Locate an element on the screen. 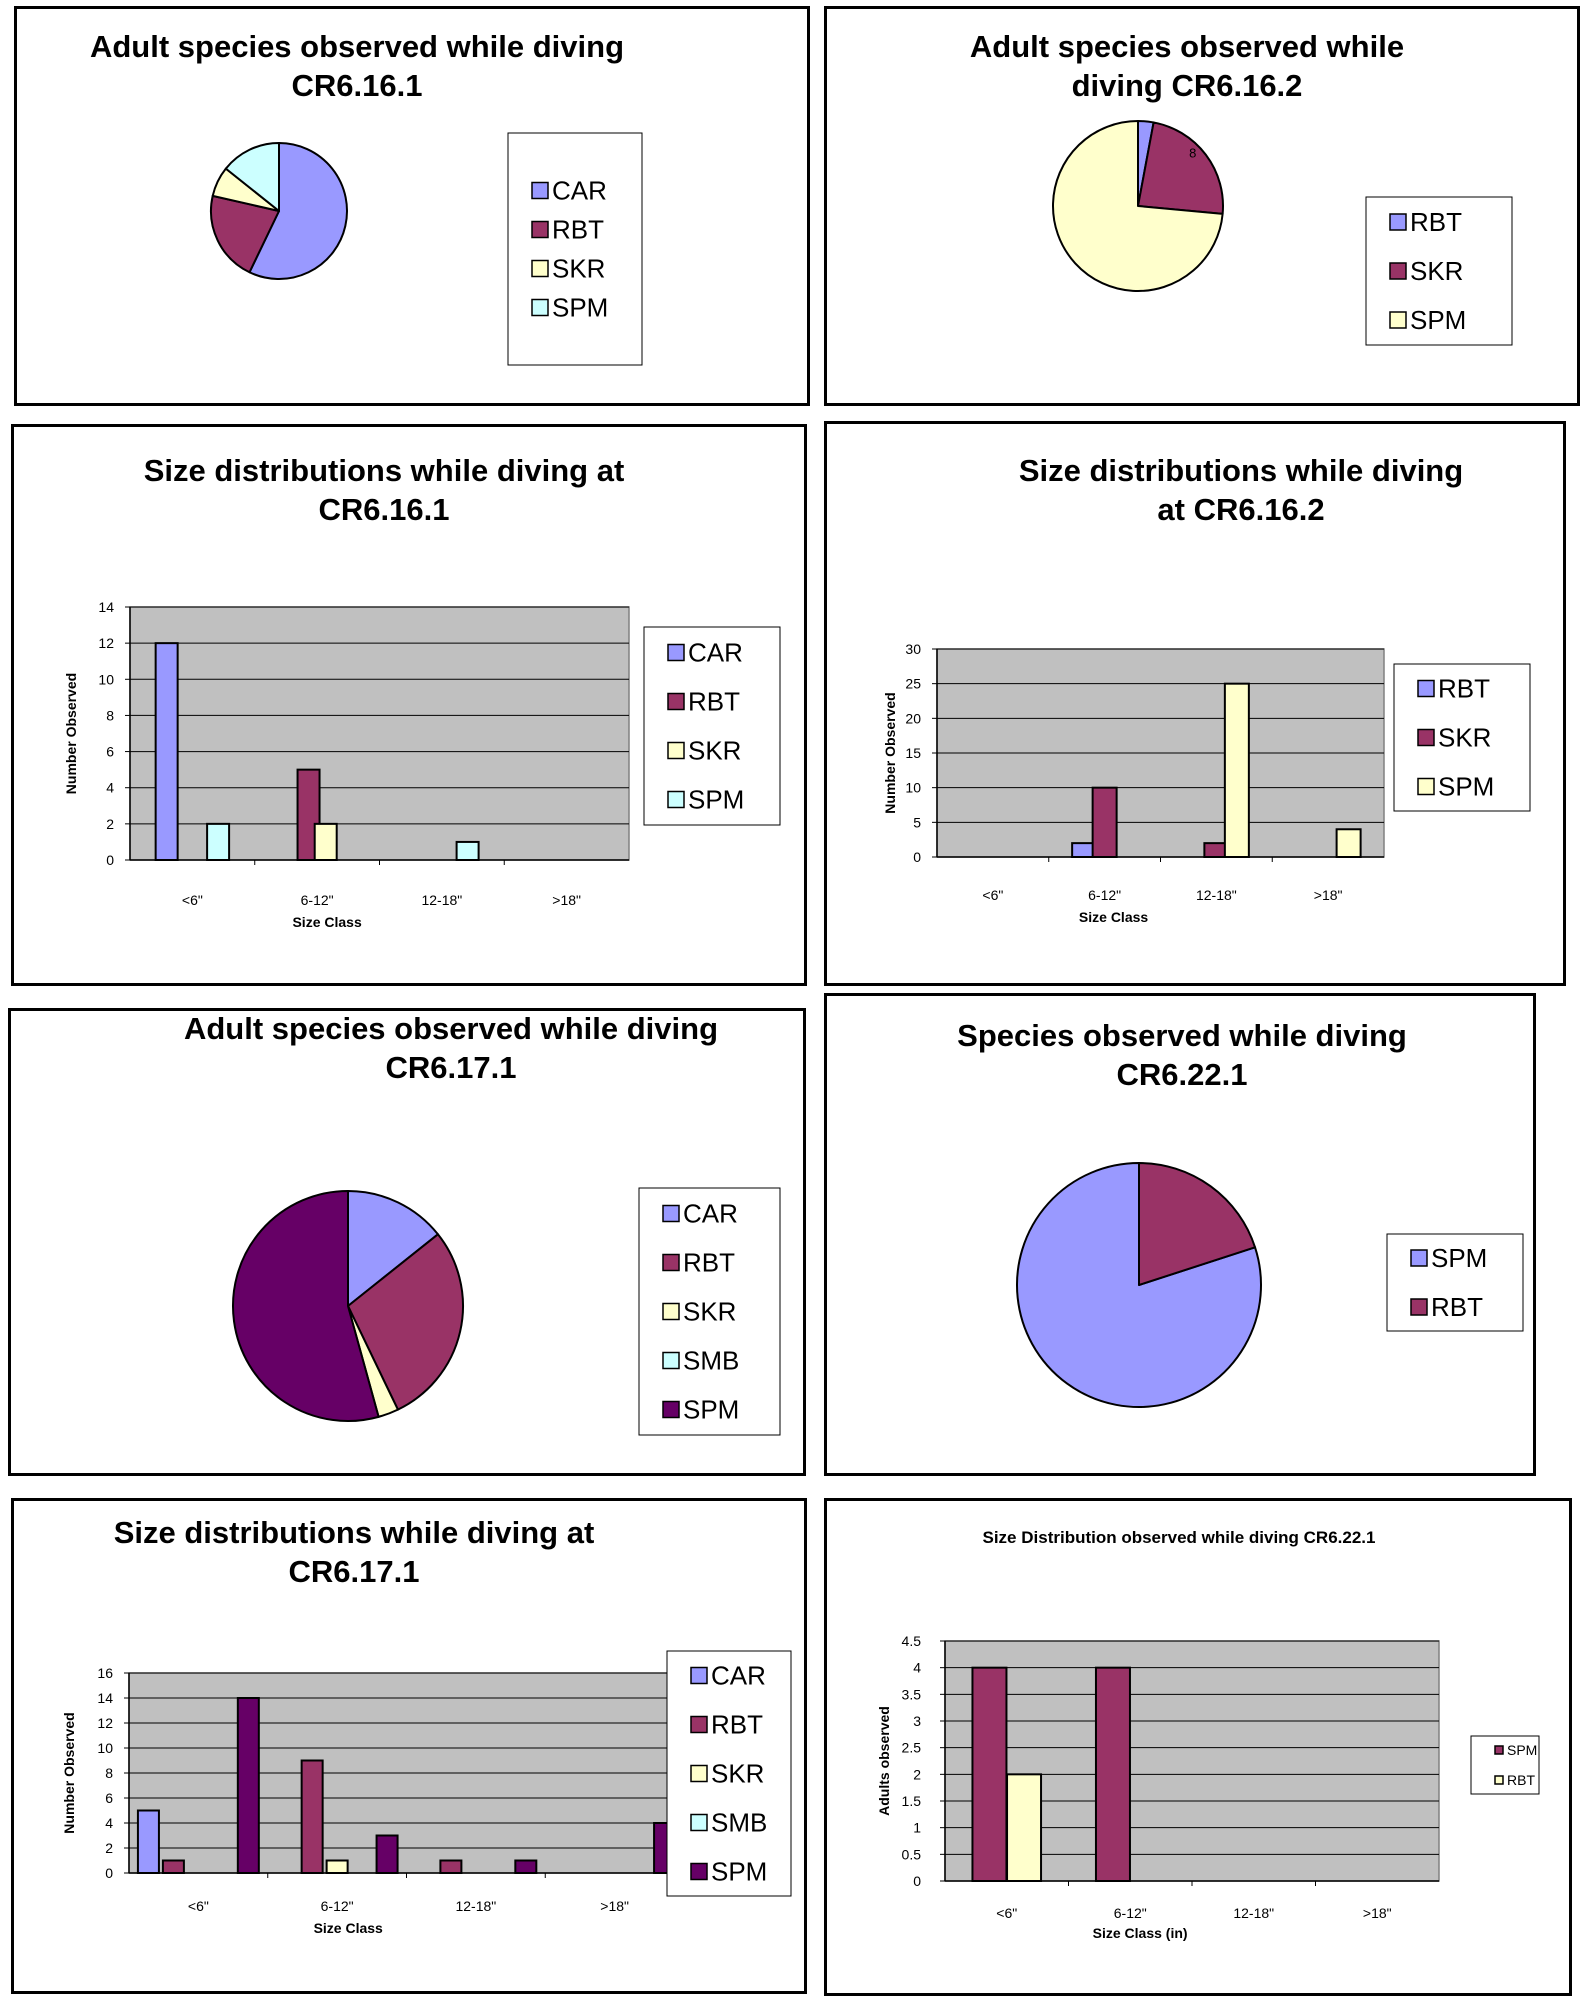 Image resolution: width=1586 pixels, height=2006 pixels. y-tick-label-4: 4 is located at coordinates (110, 788).